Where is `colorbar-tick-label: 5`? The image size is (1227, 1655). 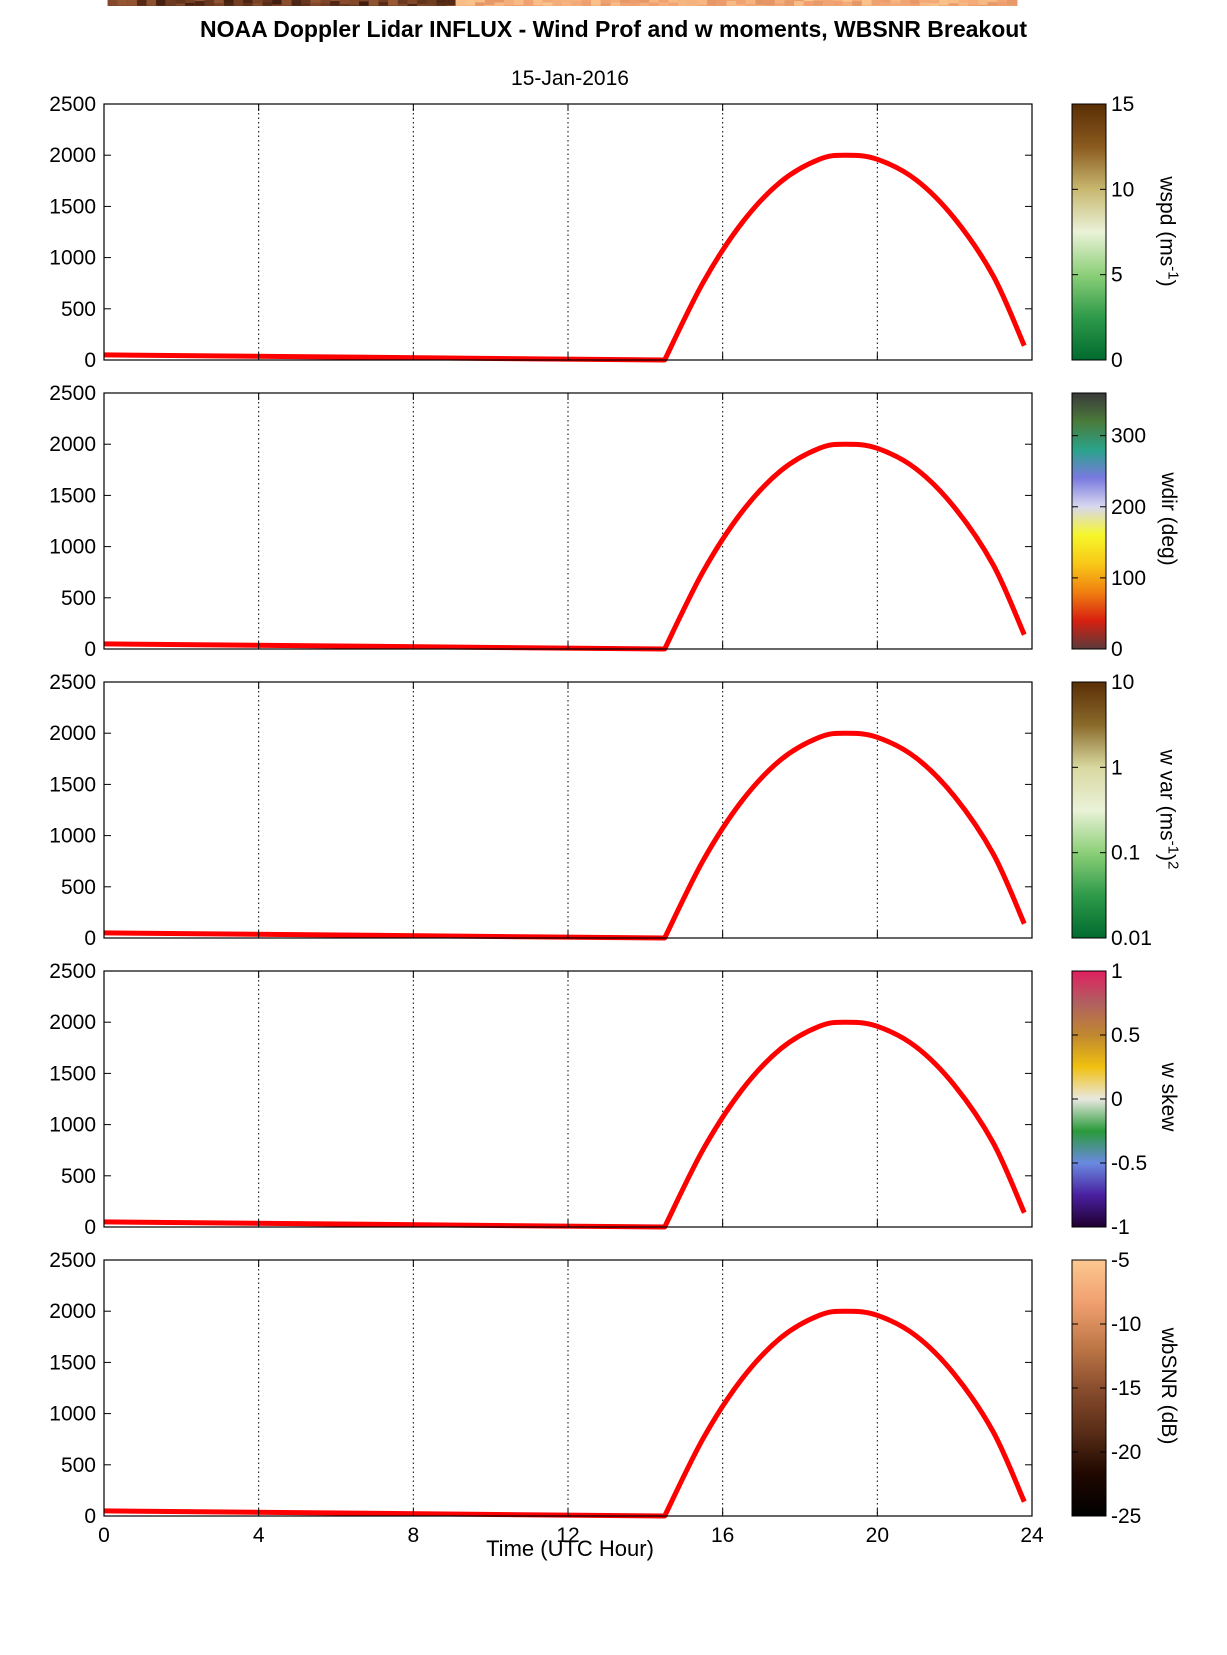 colorbar-tick-label: 5 is located at coordinates (1117, 275).